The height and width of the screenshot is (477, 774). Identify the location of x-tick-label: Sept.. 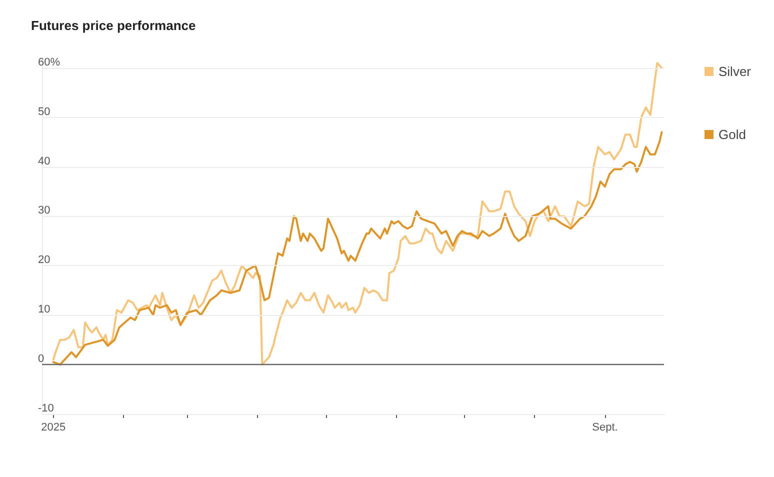
(605, 428).